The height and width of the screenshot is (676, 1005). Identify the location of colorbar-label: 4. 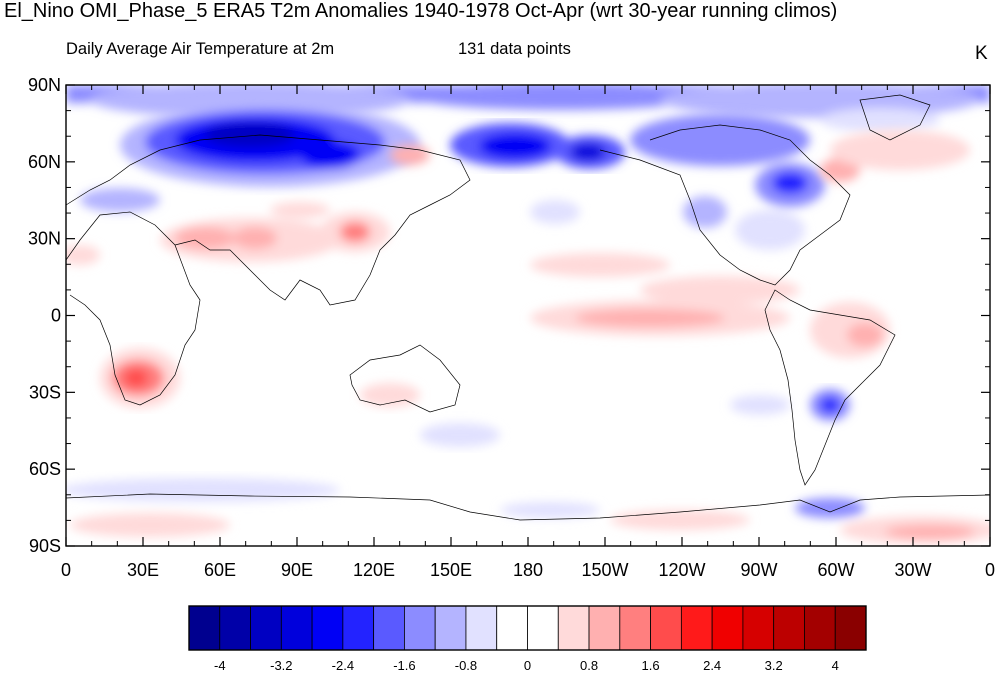
(835, 665).